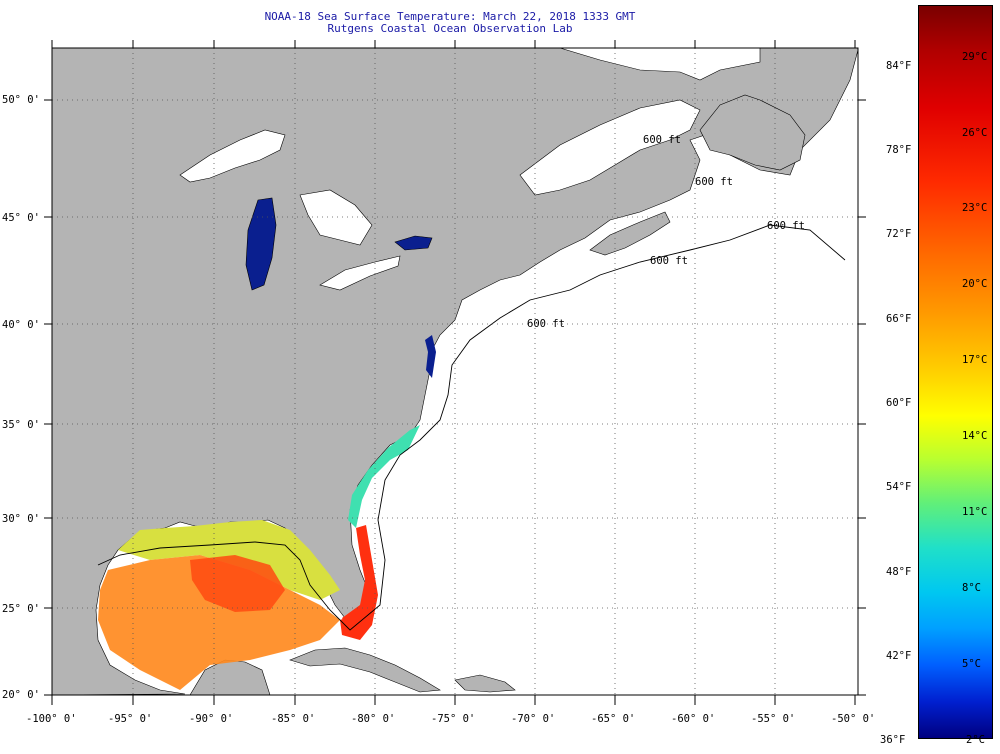 This screenshot has width=1000, height=754. I want to click on lon-label: -95° 0', so click(130, 719).